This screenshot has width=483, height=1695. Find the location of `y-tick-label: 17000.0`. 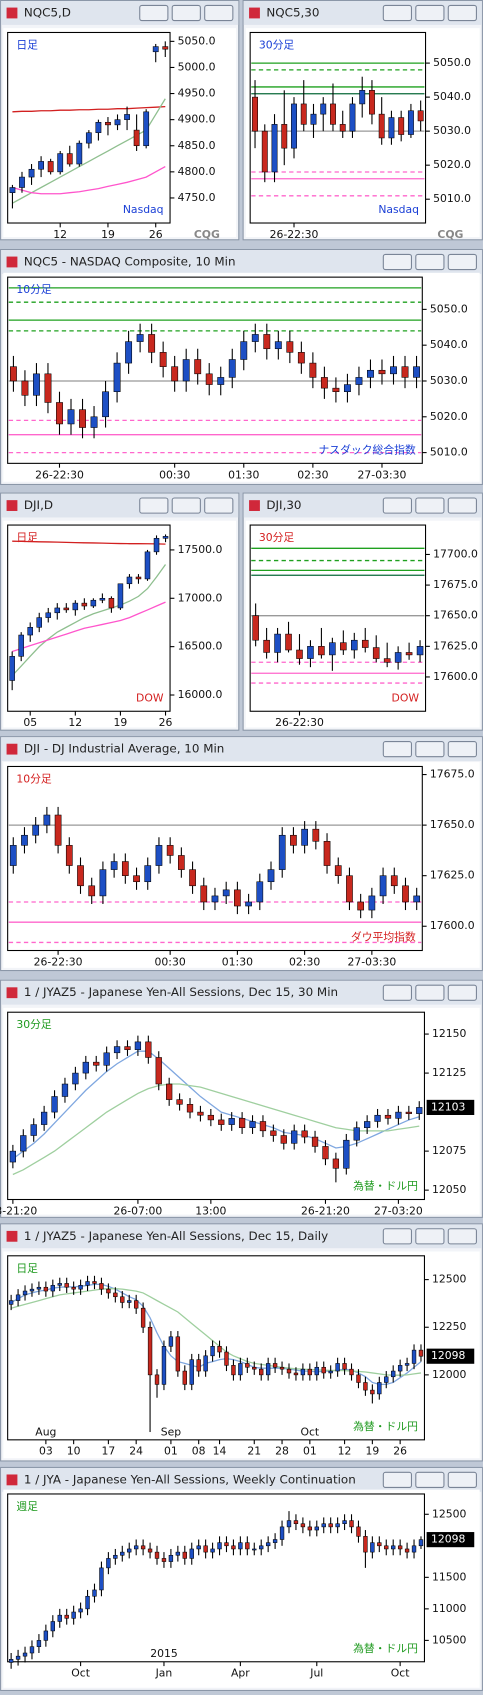

y-tick-label: 17000.0 is located at coordinates (200, 597).